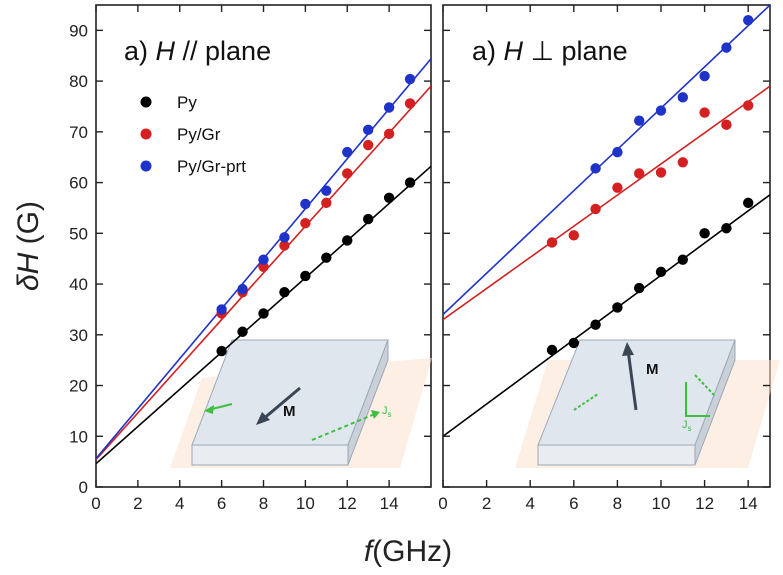  What do you see at coordinates (78, 386) in the screenshot?
I see `y-tick-label: 20` at bounding box center [78, 386].